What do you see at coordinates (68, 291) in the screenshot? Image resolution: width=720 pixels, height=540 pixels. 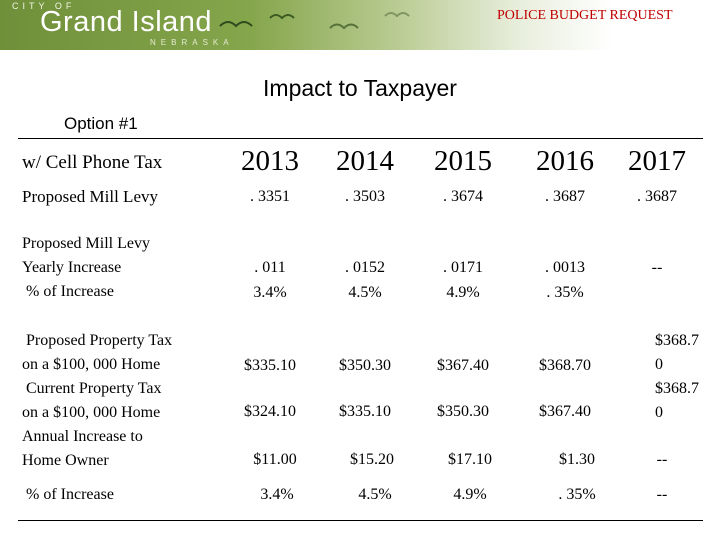 I see `row-label-pct-increase: % of Increase` at bounding box center [68, 291].